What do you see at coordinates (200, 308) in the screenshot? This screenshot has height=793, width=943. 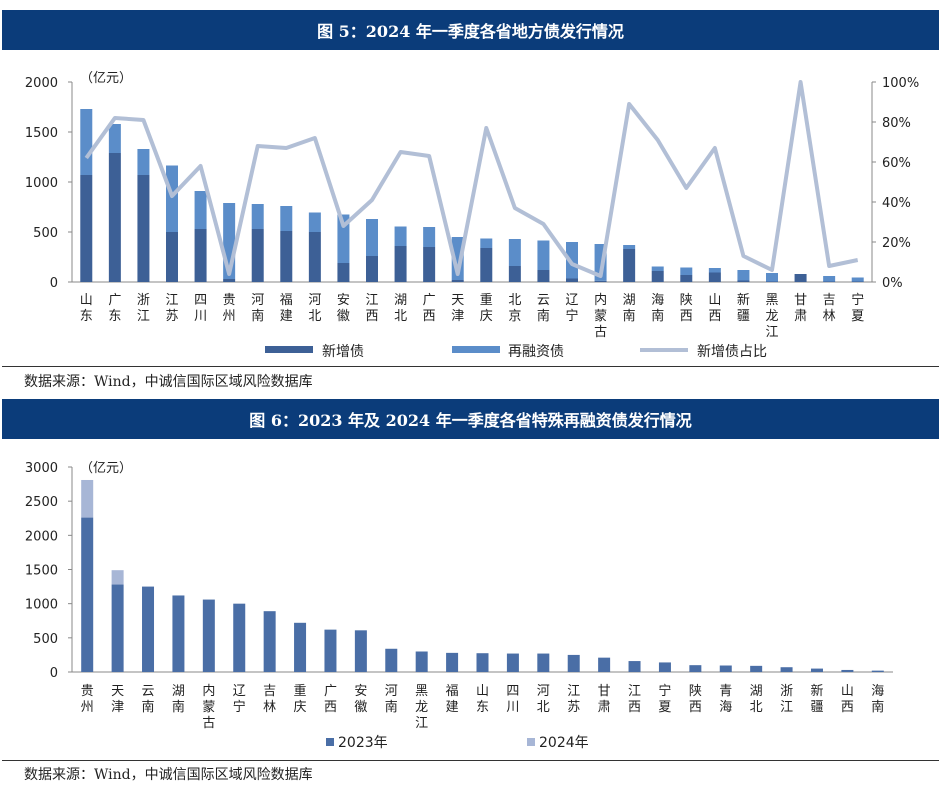 I see `chart1-x-tick-label: 四川` at bounding box center [200, 308].